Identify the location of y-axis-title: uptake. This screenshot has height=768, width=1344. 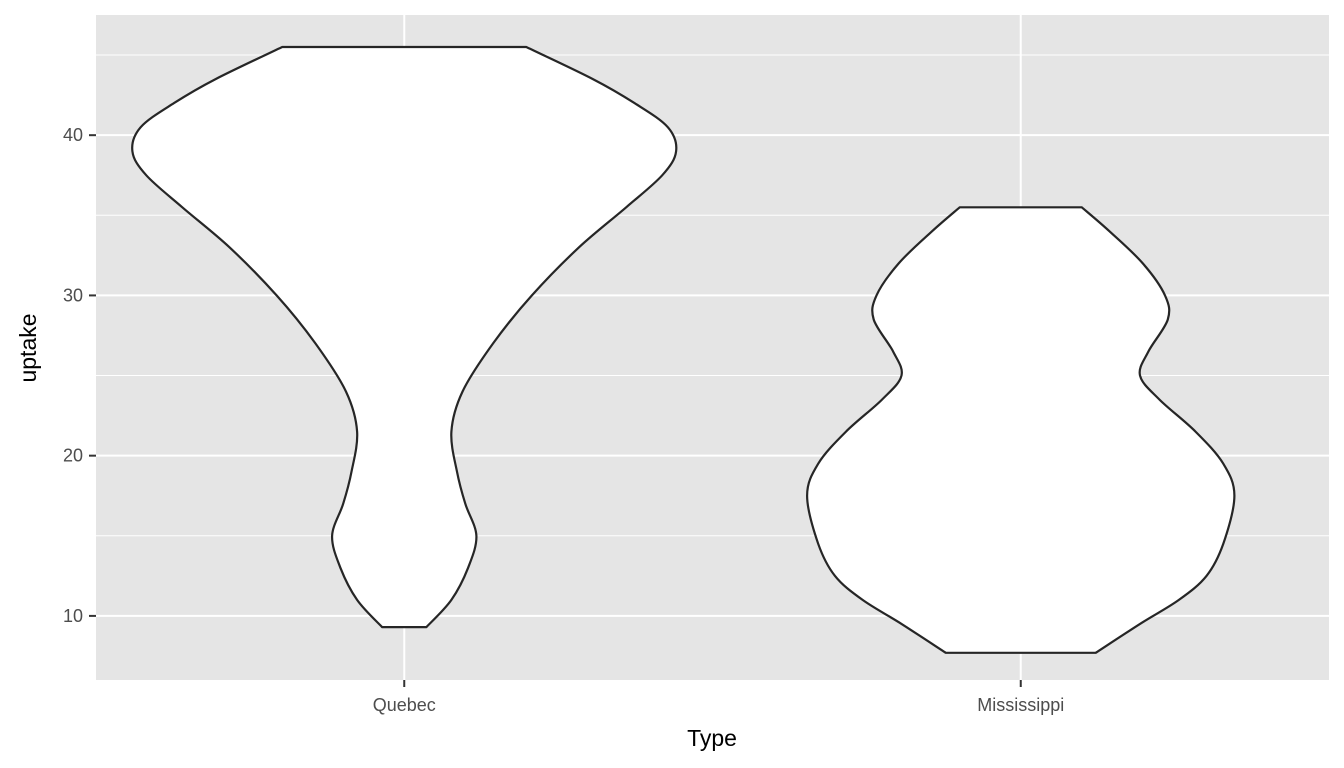
(28, 347).